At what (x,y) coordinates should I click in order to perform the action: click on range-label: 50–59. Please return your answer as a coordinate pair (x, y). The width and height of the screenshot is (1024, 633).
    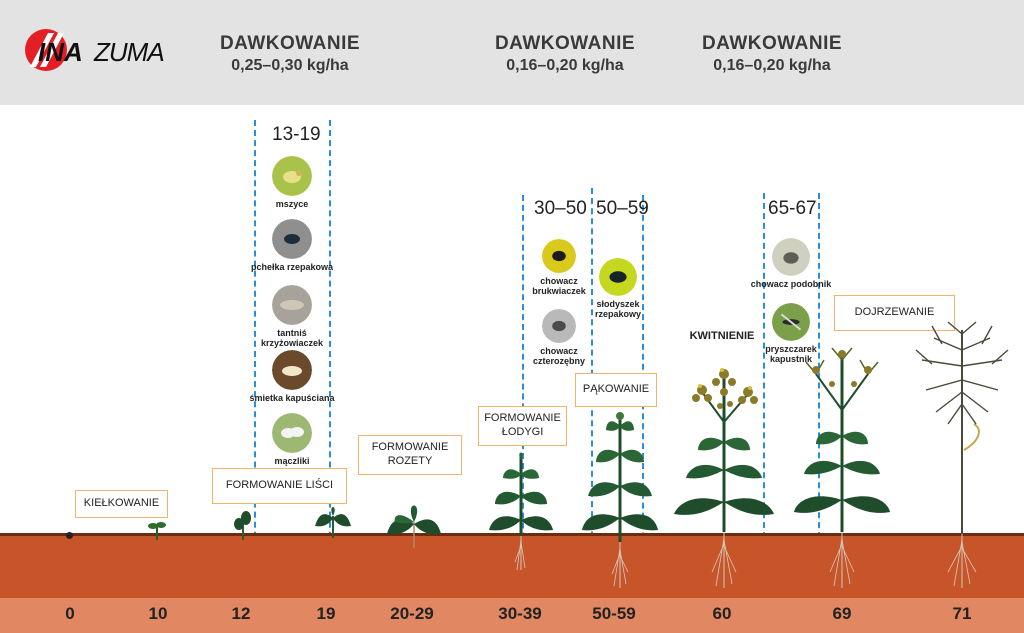
    Looking at the image, I should click on (622, 208).